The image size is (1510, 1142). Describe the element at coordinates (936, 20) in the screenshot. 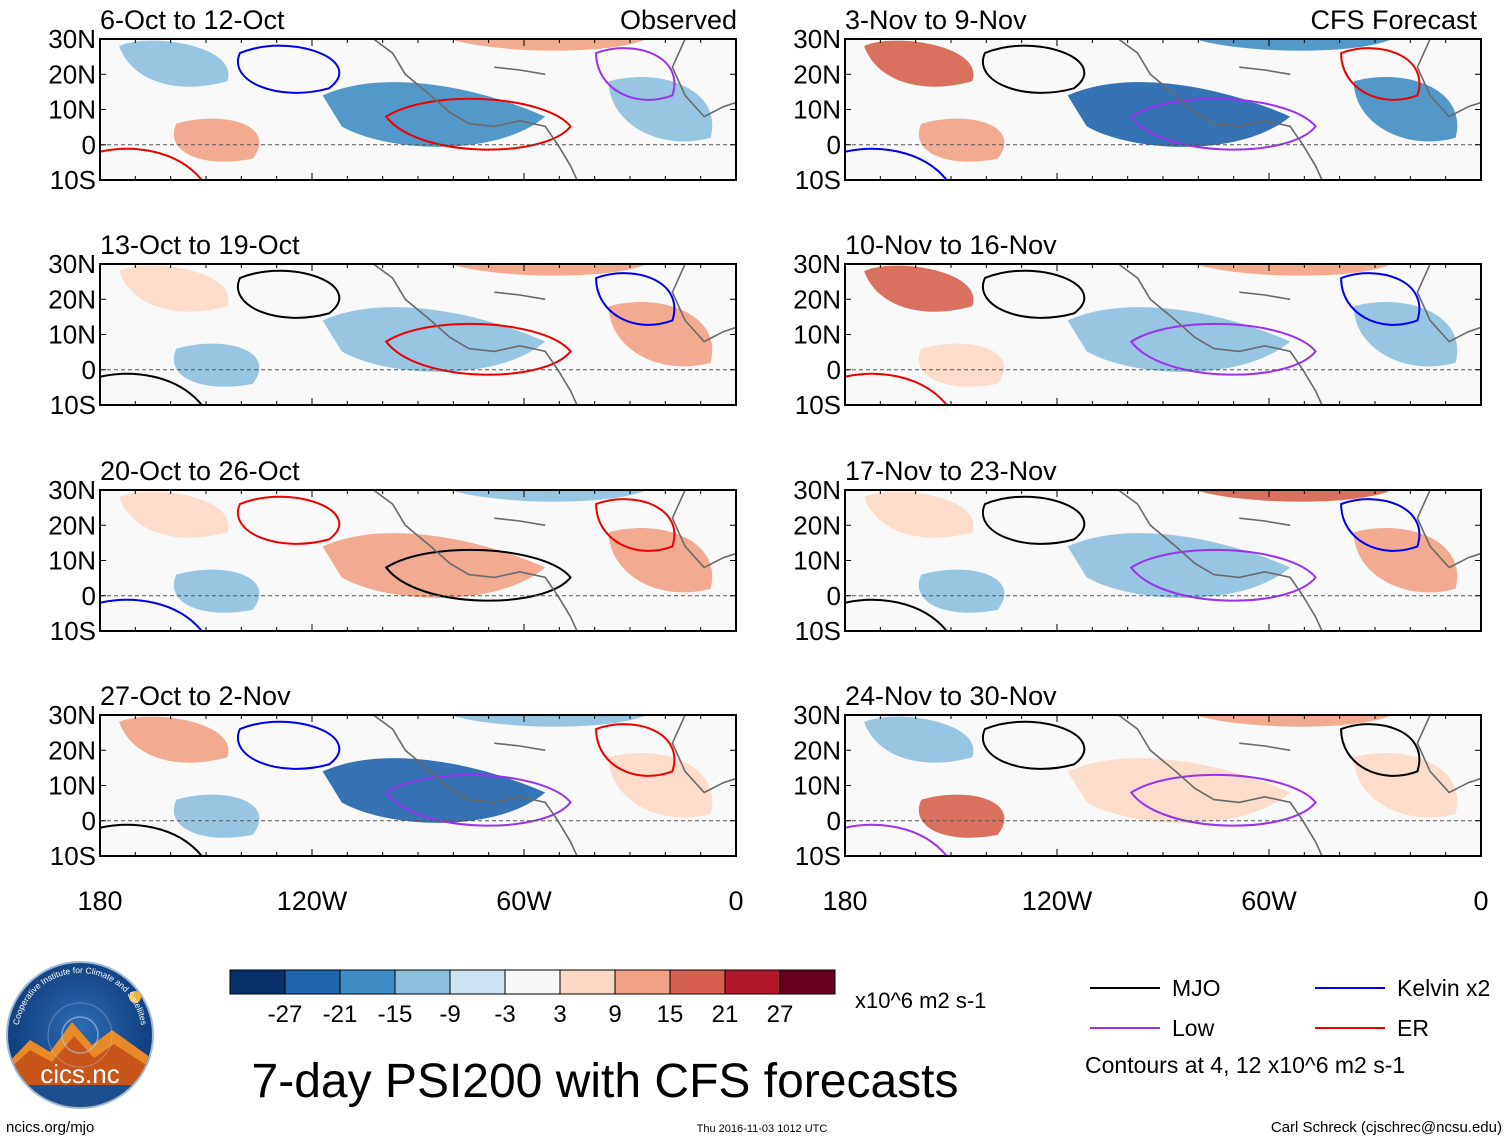

I see `panel-period-label: 3-Nov to 9-Nov` at that location.